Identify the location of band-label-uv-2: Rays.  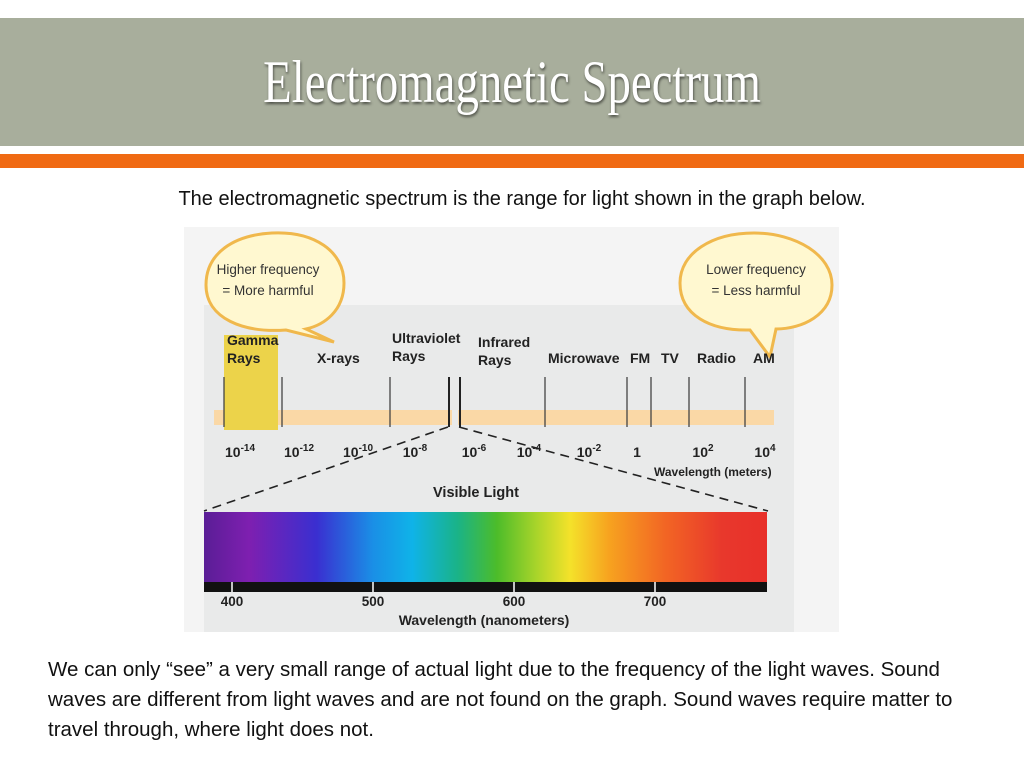
(409, 356).